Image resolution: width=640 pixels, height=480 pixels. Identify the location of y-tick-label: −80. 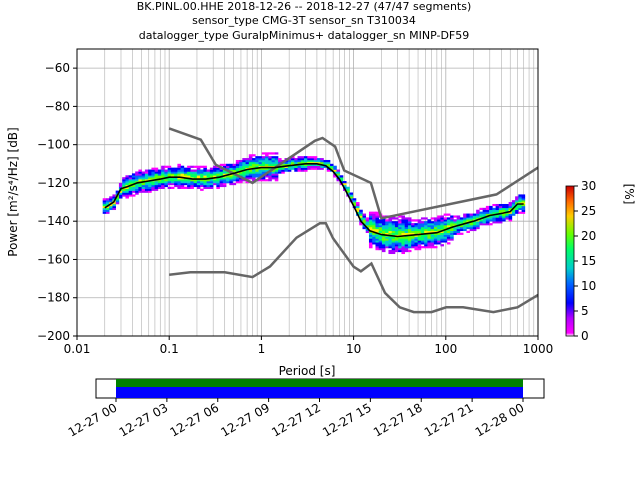
(57, 106).